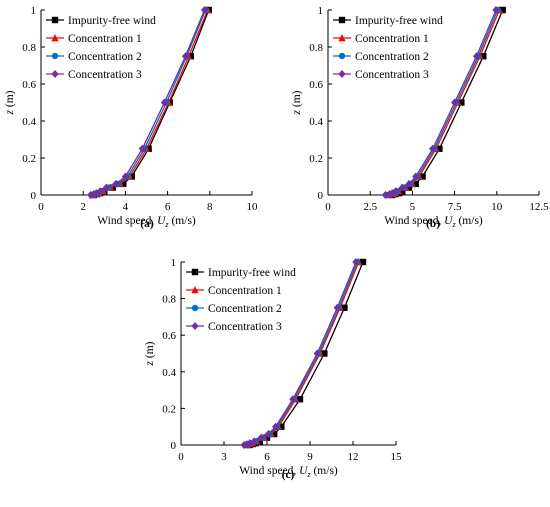  Describe the element at coordinates (455, 207) in the screenshot. I see `x-tick-label: 7.5` at that location.